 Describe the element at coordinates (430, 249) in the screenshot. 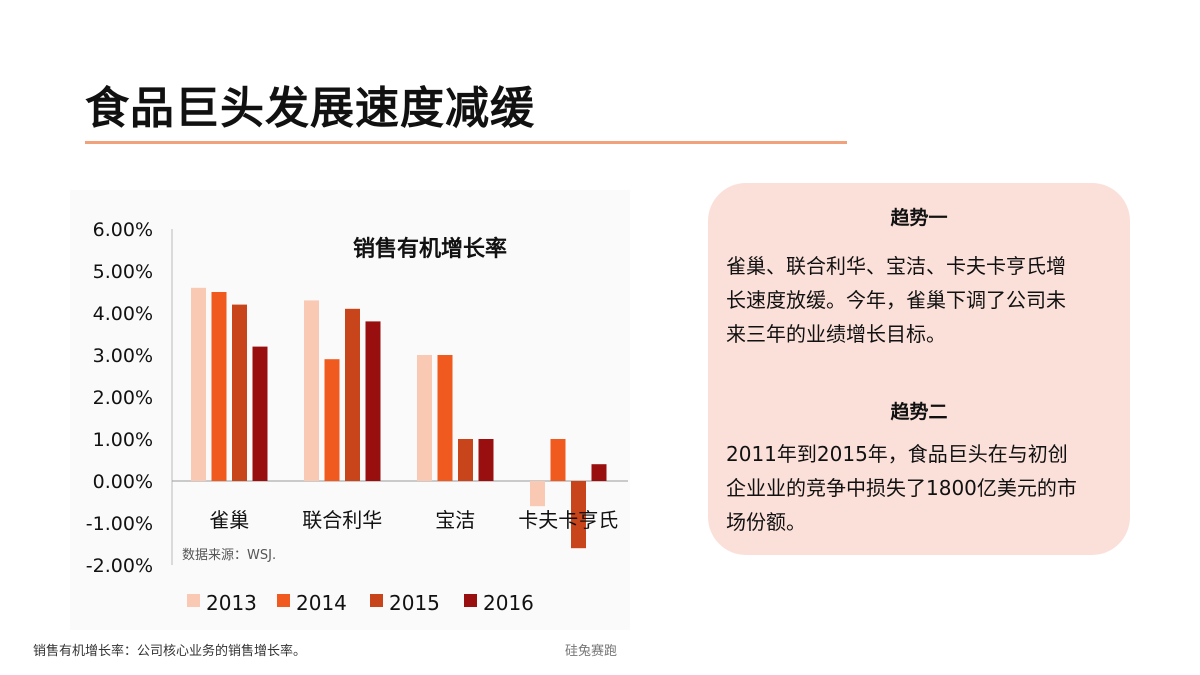

I see `chart-title: 销售有机增长率` at that location.